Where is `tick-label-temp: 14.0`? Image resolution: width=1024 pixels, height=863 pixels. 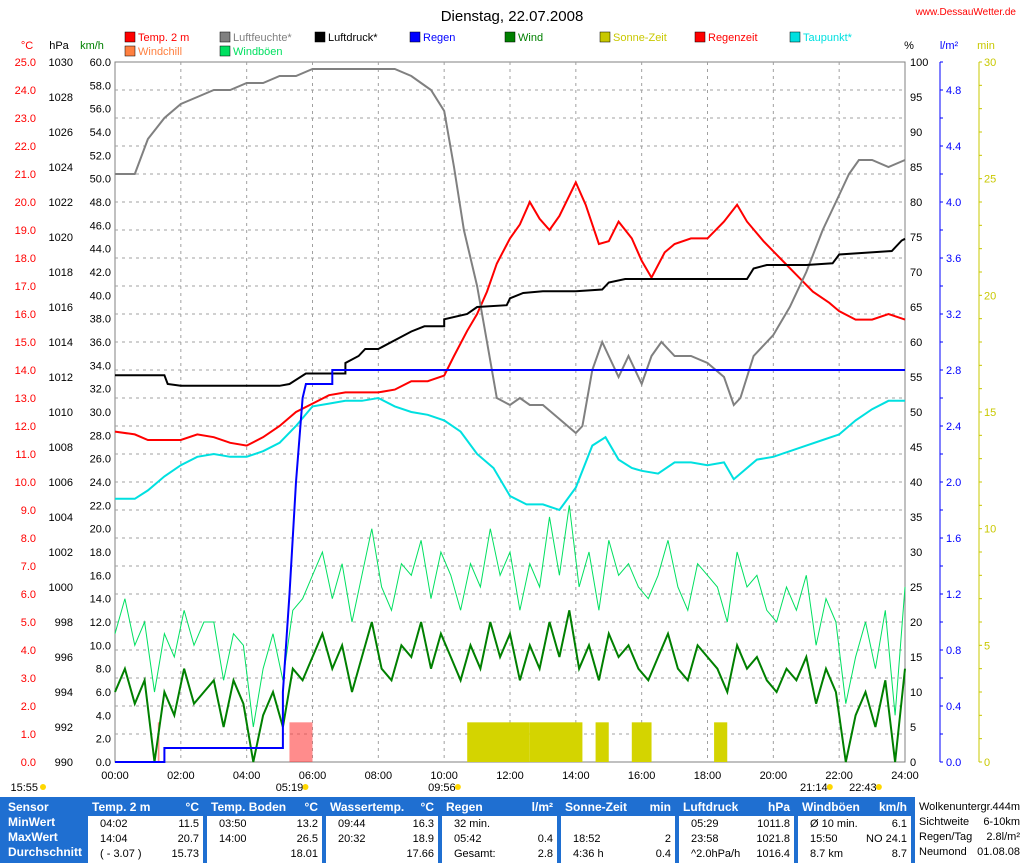
tick-label-temp: 14.0 is located at coordinates (25, 371).